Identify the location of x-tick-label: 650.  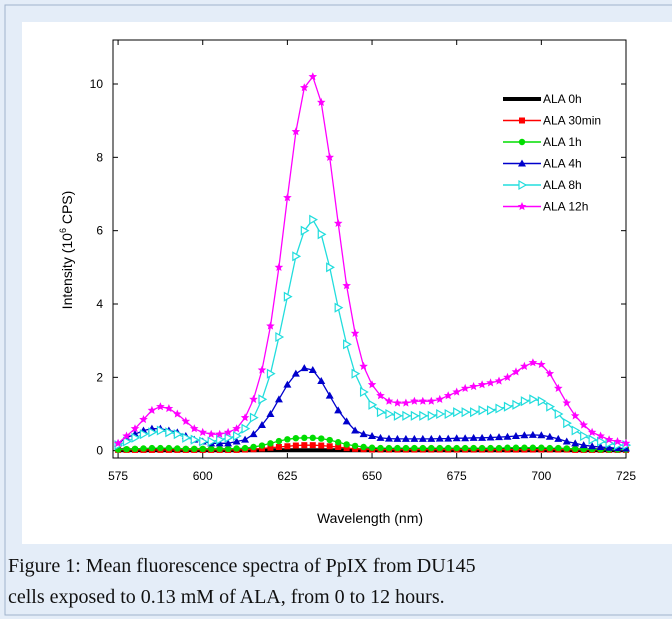
(372, 476).